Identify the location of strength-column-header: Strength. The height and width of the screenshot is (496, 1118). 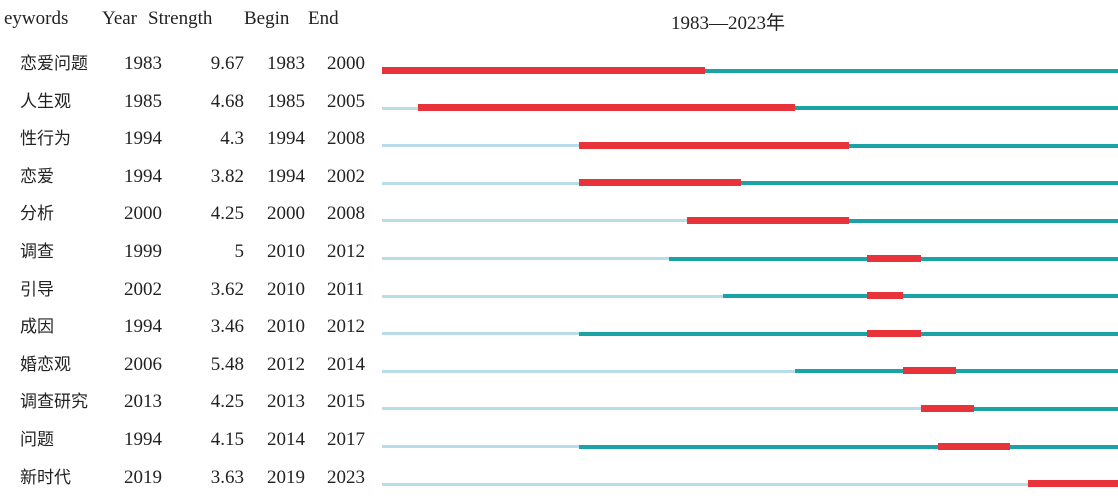
(180, 18).